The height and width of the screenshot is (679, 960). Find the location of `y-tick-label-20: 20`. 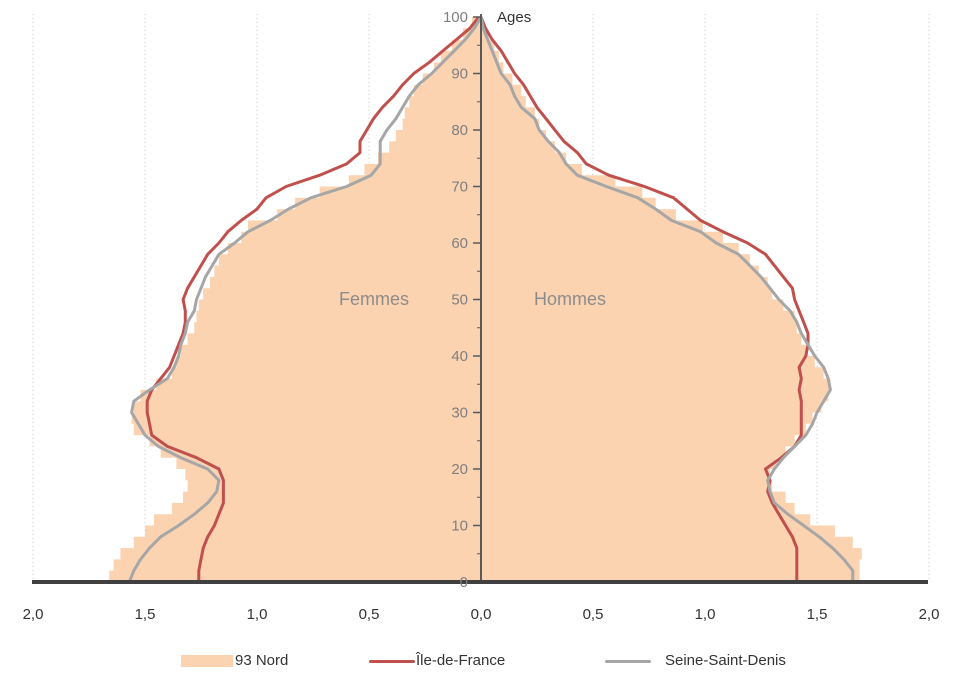

y-tick-label-20: 20 is located at coordinates (459, 469).